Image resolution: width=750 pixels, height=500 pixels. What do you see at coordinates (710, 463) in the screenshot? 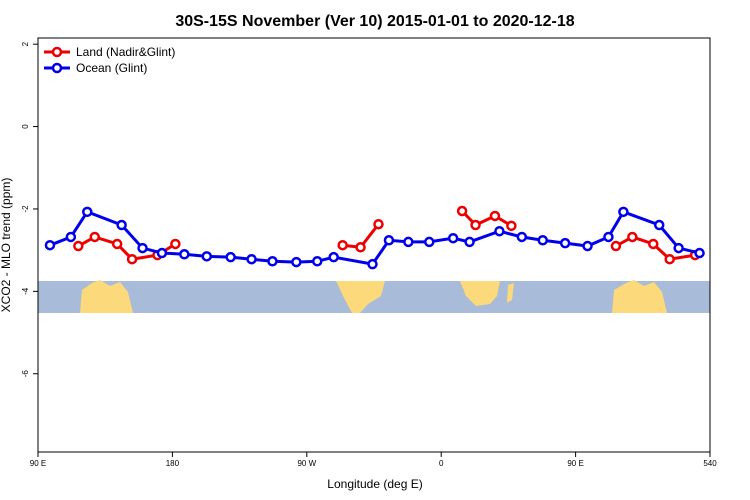
I see `x-tick-label: 540` at bounding box center [710, 463].